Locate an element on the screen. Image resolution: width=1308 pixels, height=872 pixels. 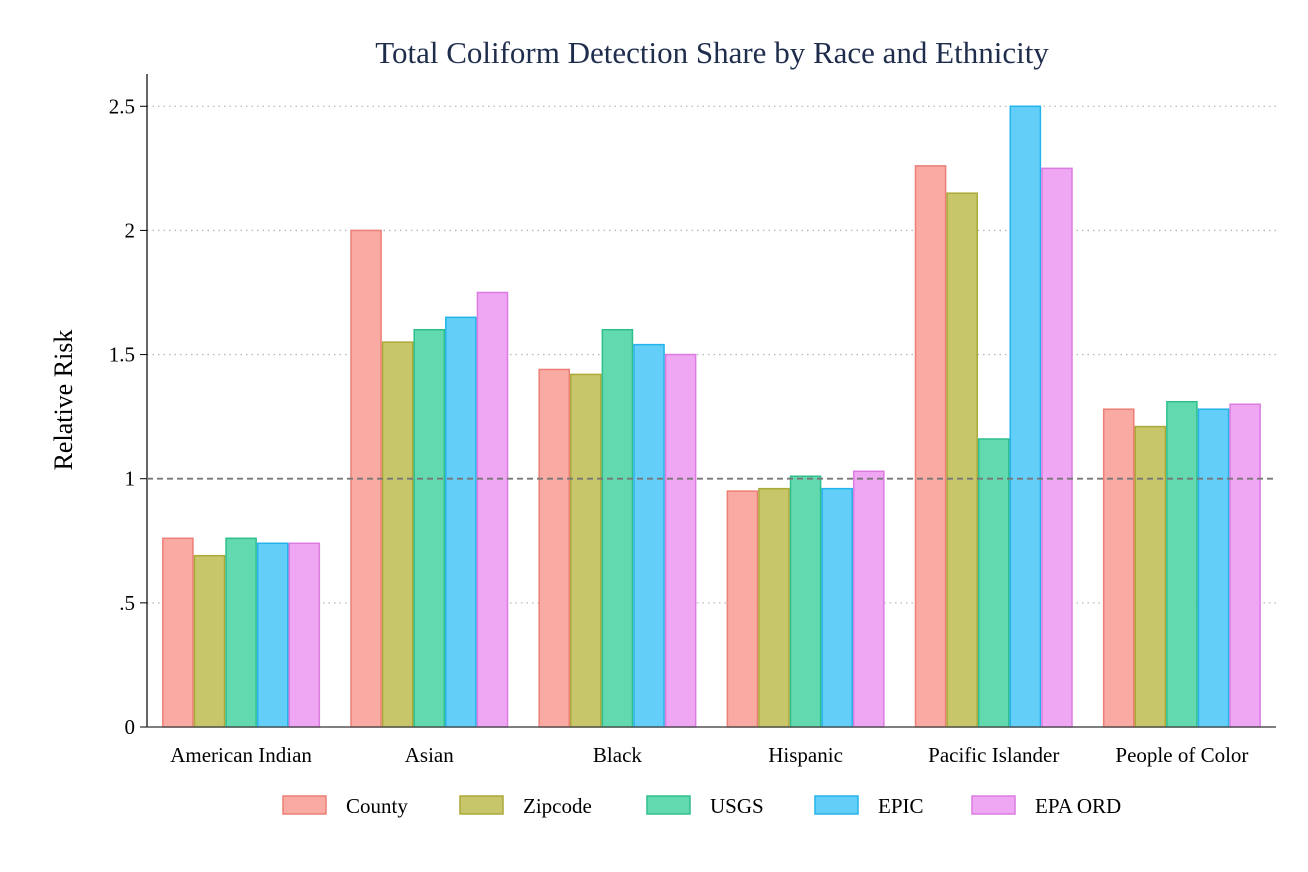
x-category-label: Hispanic is located at coordinates (805, 755).